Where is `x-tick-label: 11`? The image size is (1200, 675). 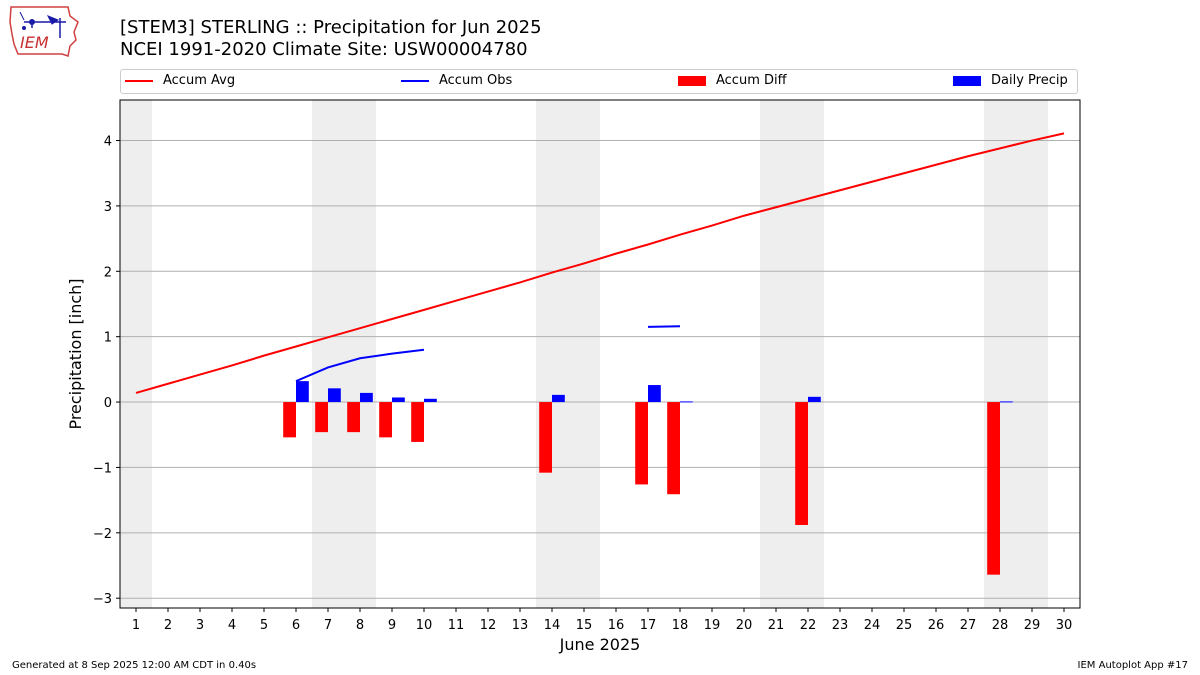 x-tick-label: 11 is located at coordinates (456, 625).